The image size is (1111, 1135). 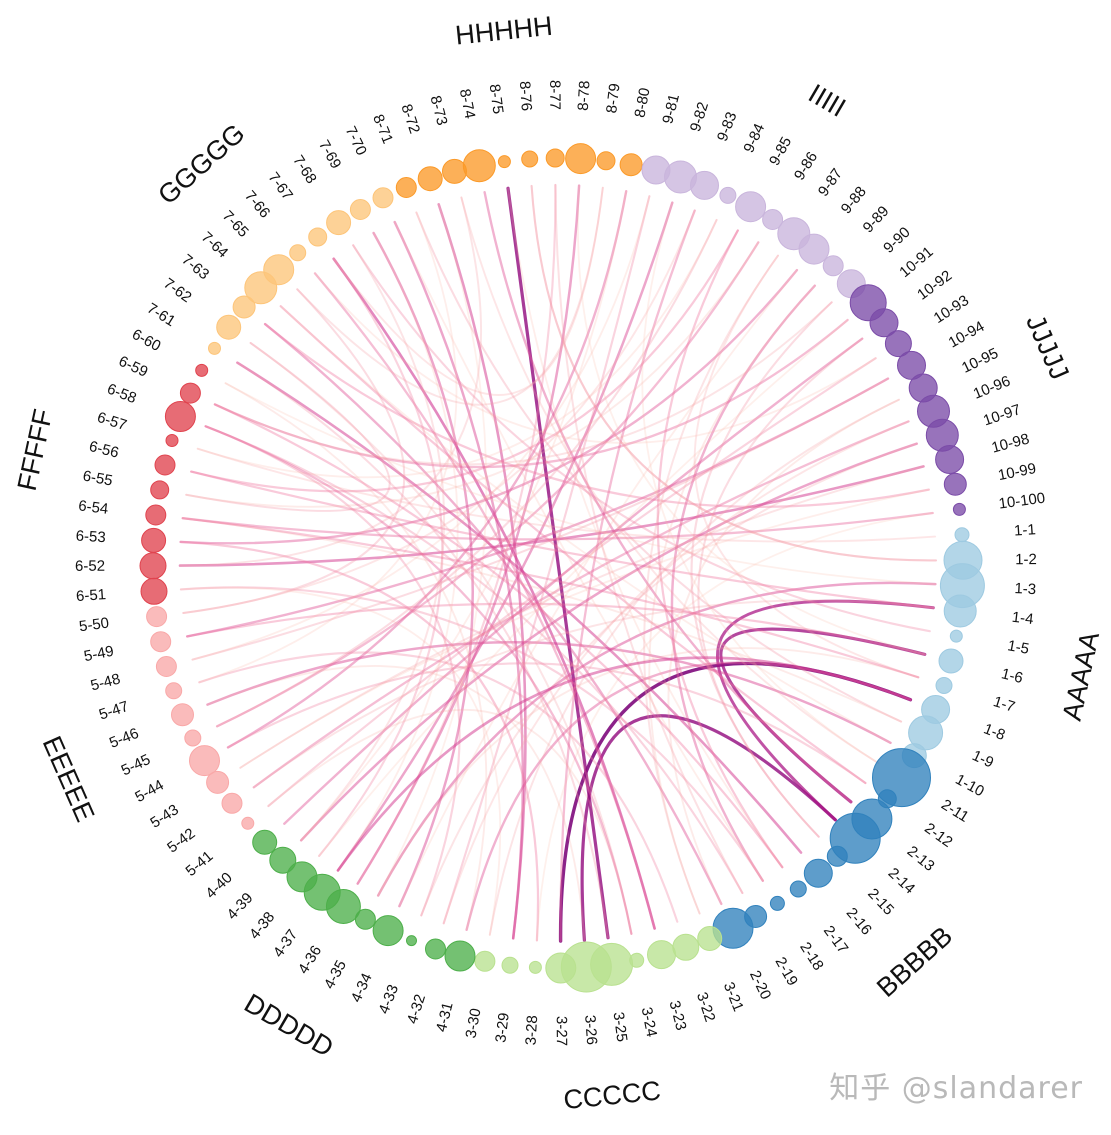 I want to click on node-label-5-48: 5-48, so click(x=105, y=682).